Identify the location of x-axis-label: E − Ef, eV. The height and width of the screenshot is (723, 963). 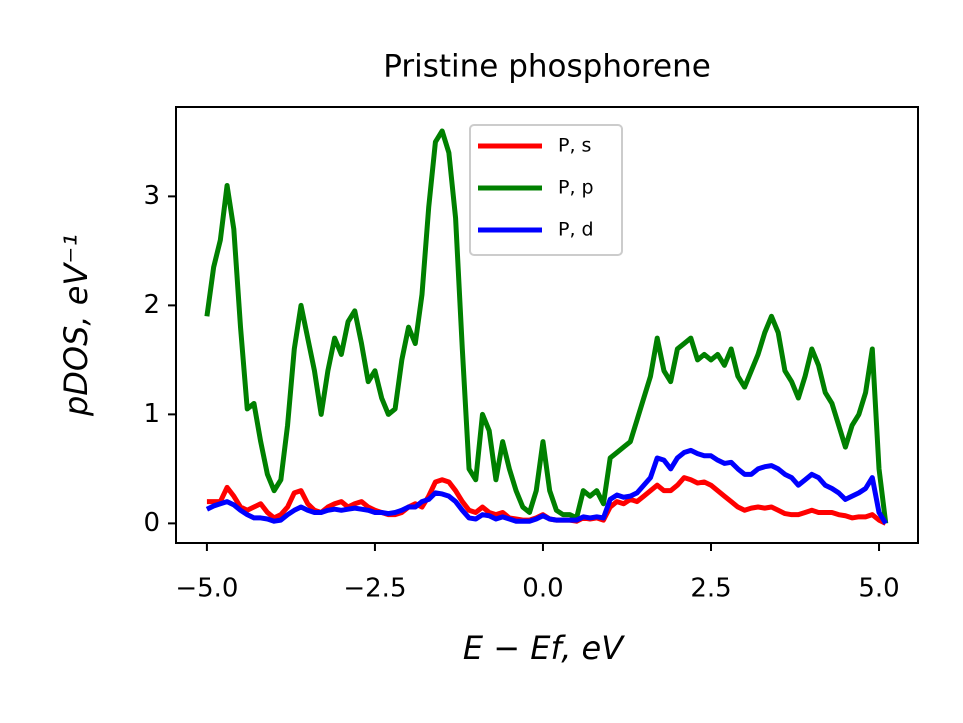
(544, 648).